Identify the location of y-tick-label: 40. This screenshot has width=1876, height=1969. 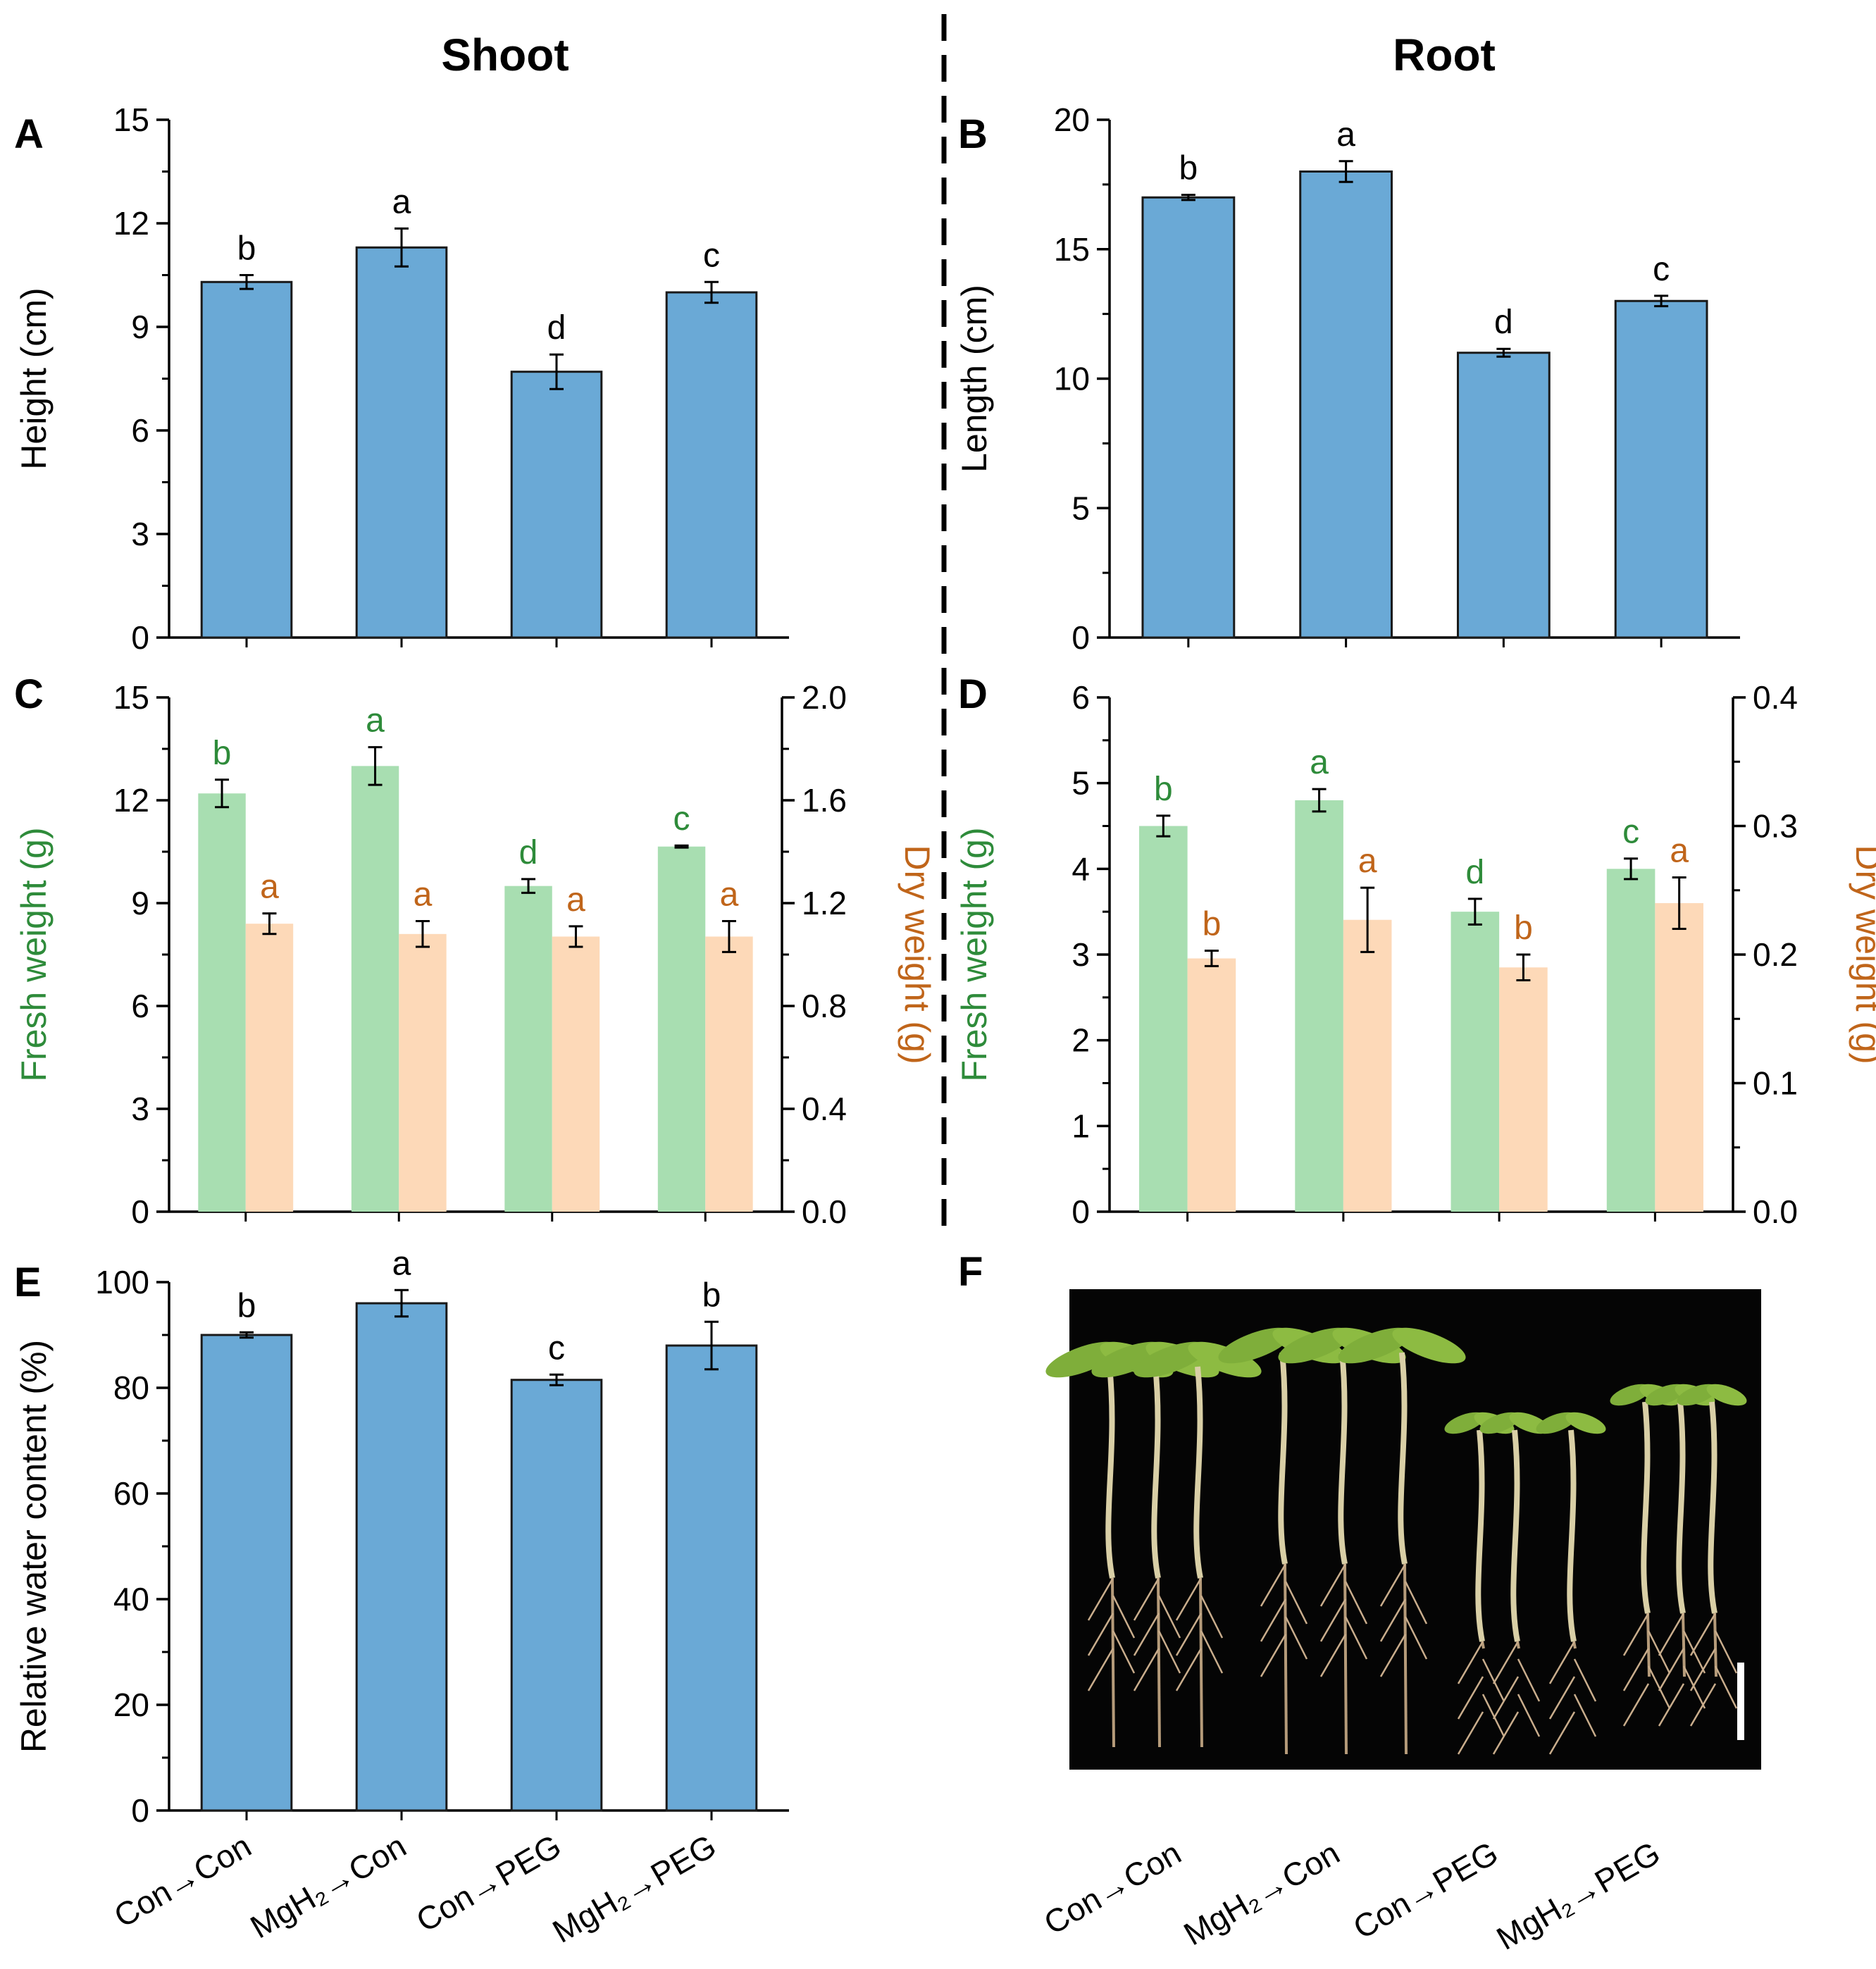
(131, 1599).